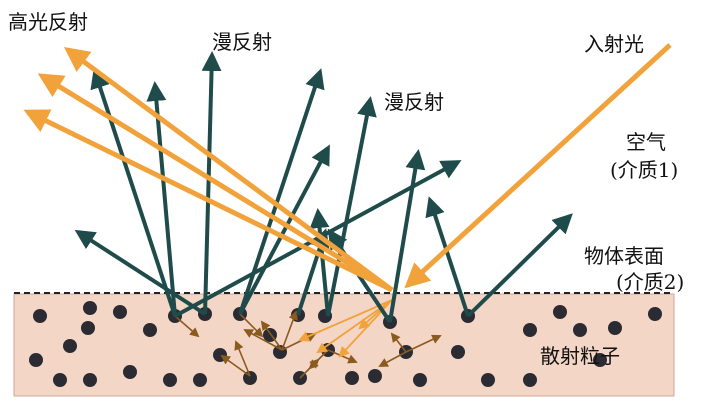 The height and width of the screenshot is (402, 708). Describe the element at coordinates (644, 170) in the screenshot. I see `air-medium-label: (介质1)` at that location.